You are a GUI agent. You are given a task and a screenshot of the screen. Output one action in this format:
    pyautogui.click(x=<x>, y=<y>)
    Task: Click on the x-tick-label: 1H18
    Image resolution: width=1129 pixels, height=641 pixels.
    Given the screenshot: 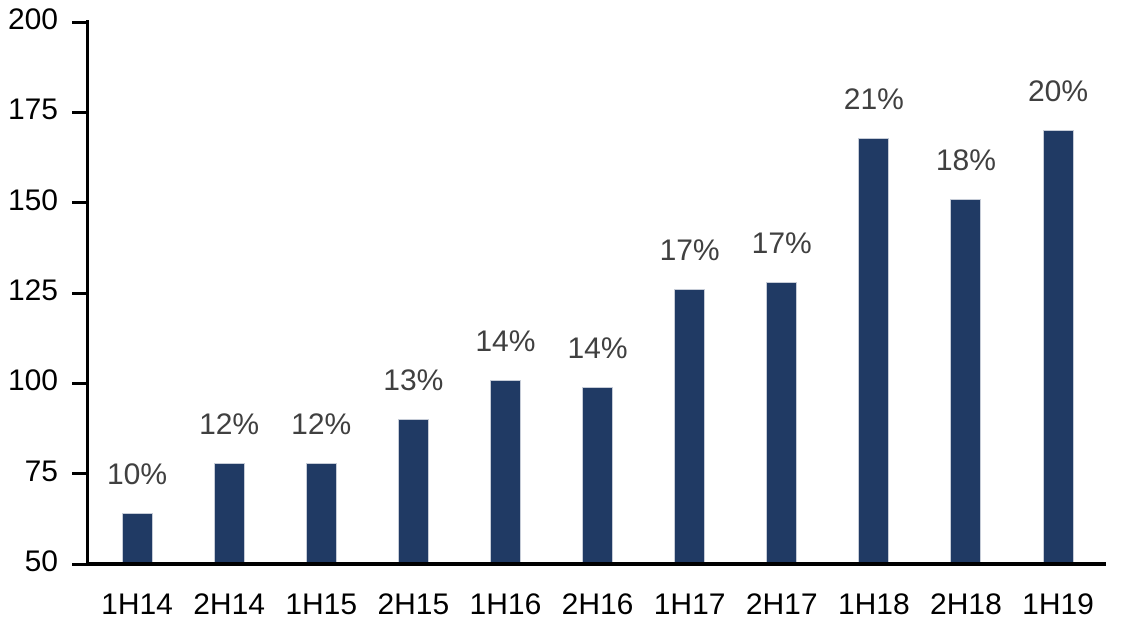 What is the action you would take?
    pyautogui.click(x=873, y=604)
    